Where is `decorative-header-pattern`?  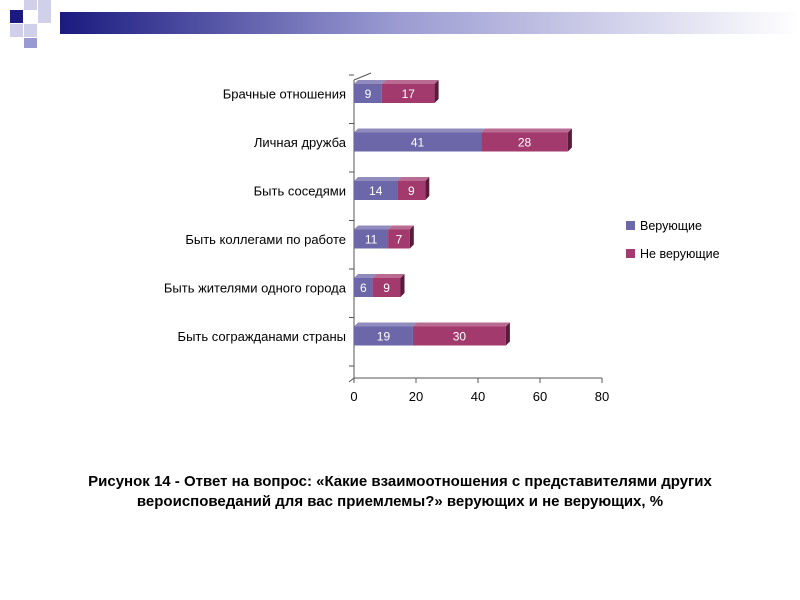
decorative-header-pattern is located at coordinates (405, 24).